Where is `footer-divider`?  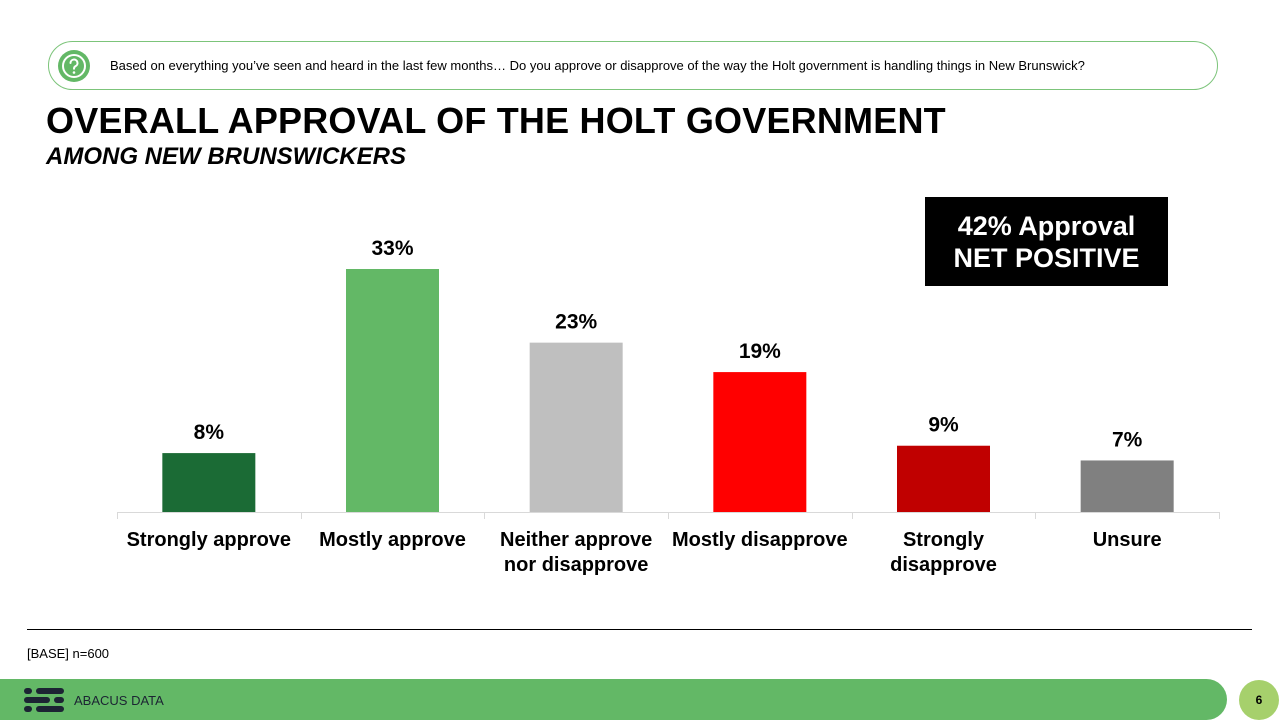
footer-divider is located at coordinates (639, 629).